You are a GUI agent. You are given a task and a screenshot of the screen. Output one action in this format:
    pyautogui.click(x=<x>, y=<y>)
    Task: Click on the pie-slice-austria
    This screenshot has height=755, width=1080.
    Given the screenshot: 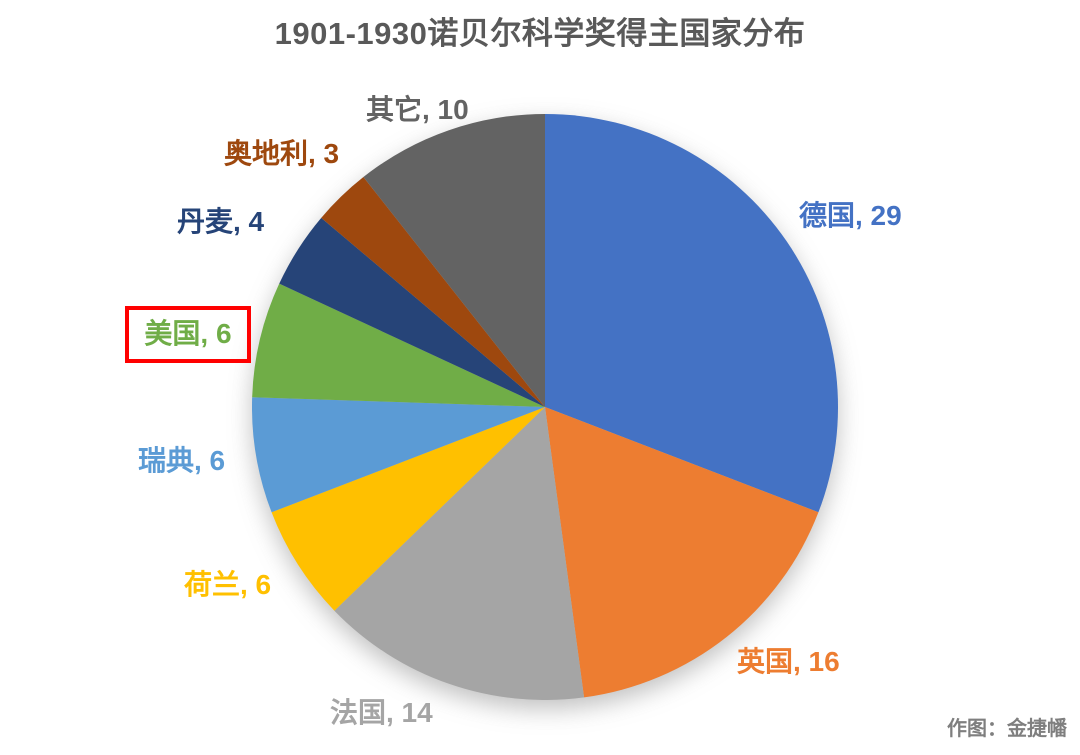 What is the action you would take?
    pyautogui.click(x=433, y=292)
    